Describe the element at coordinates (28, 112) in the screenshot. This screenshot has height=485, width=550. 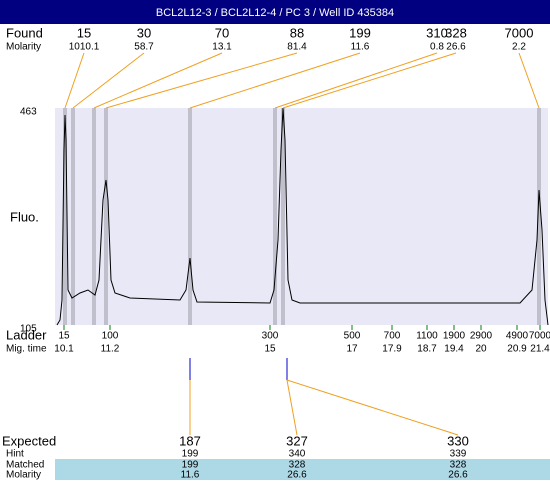
I see `y-top-label: 463` at that location.